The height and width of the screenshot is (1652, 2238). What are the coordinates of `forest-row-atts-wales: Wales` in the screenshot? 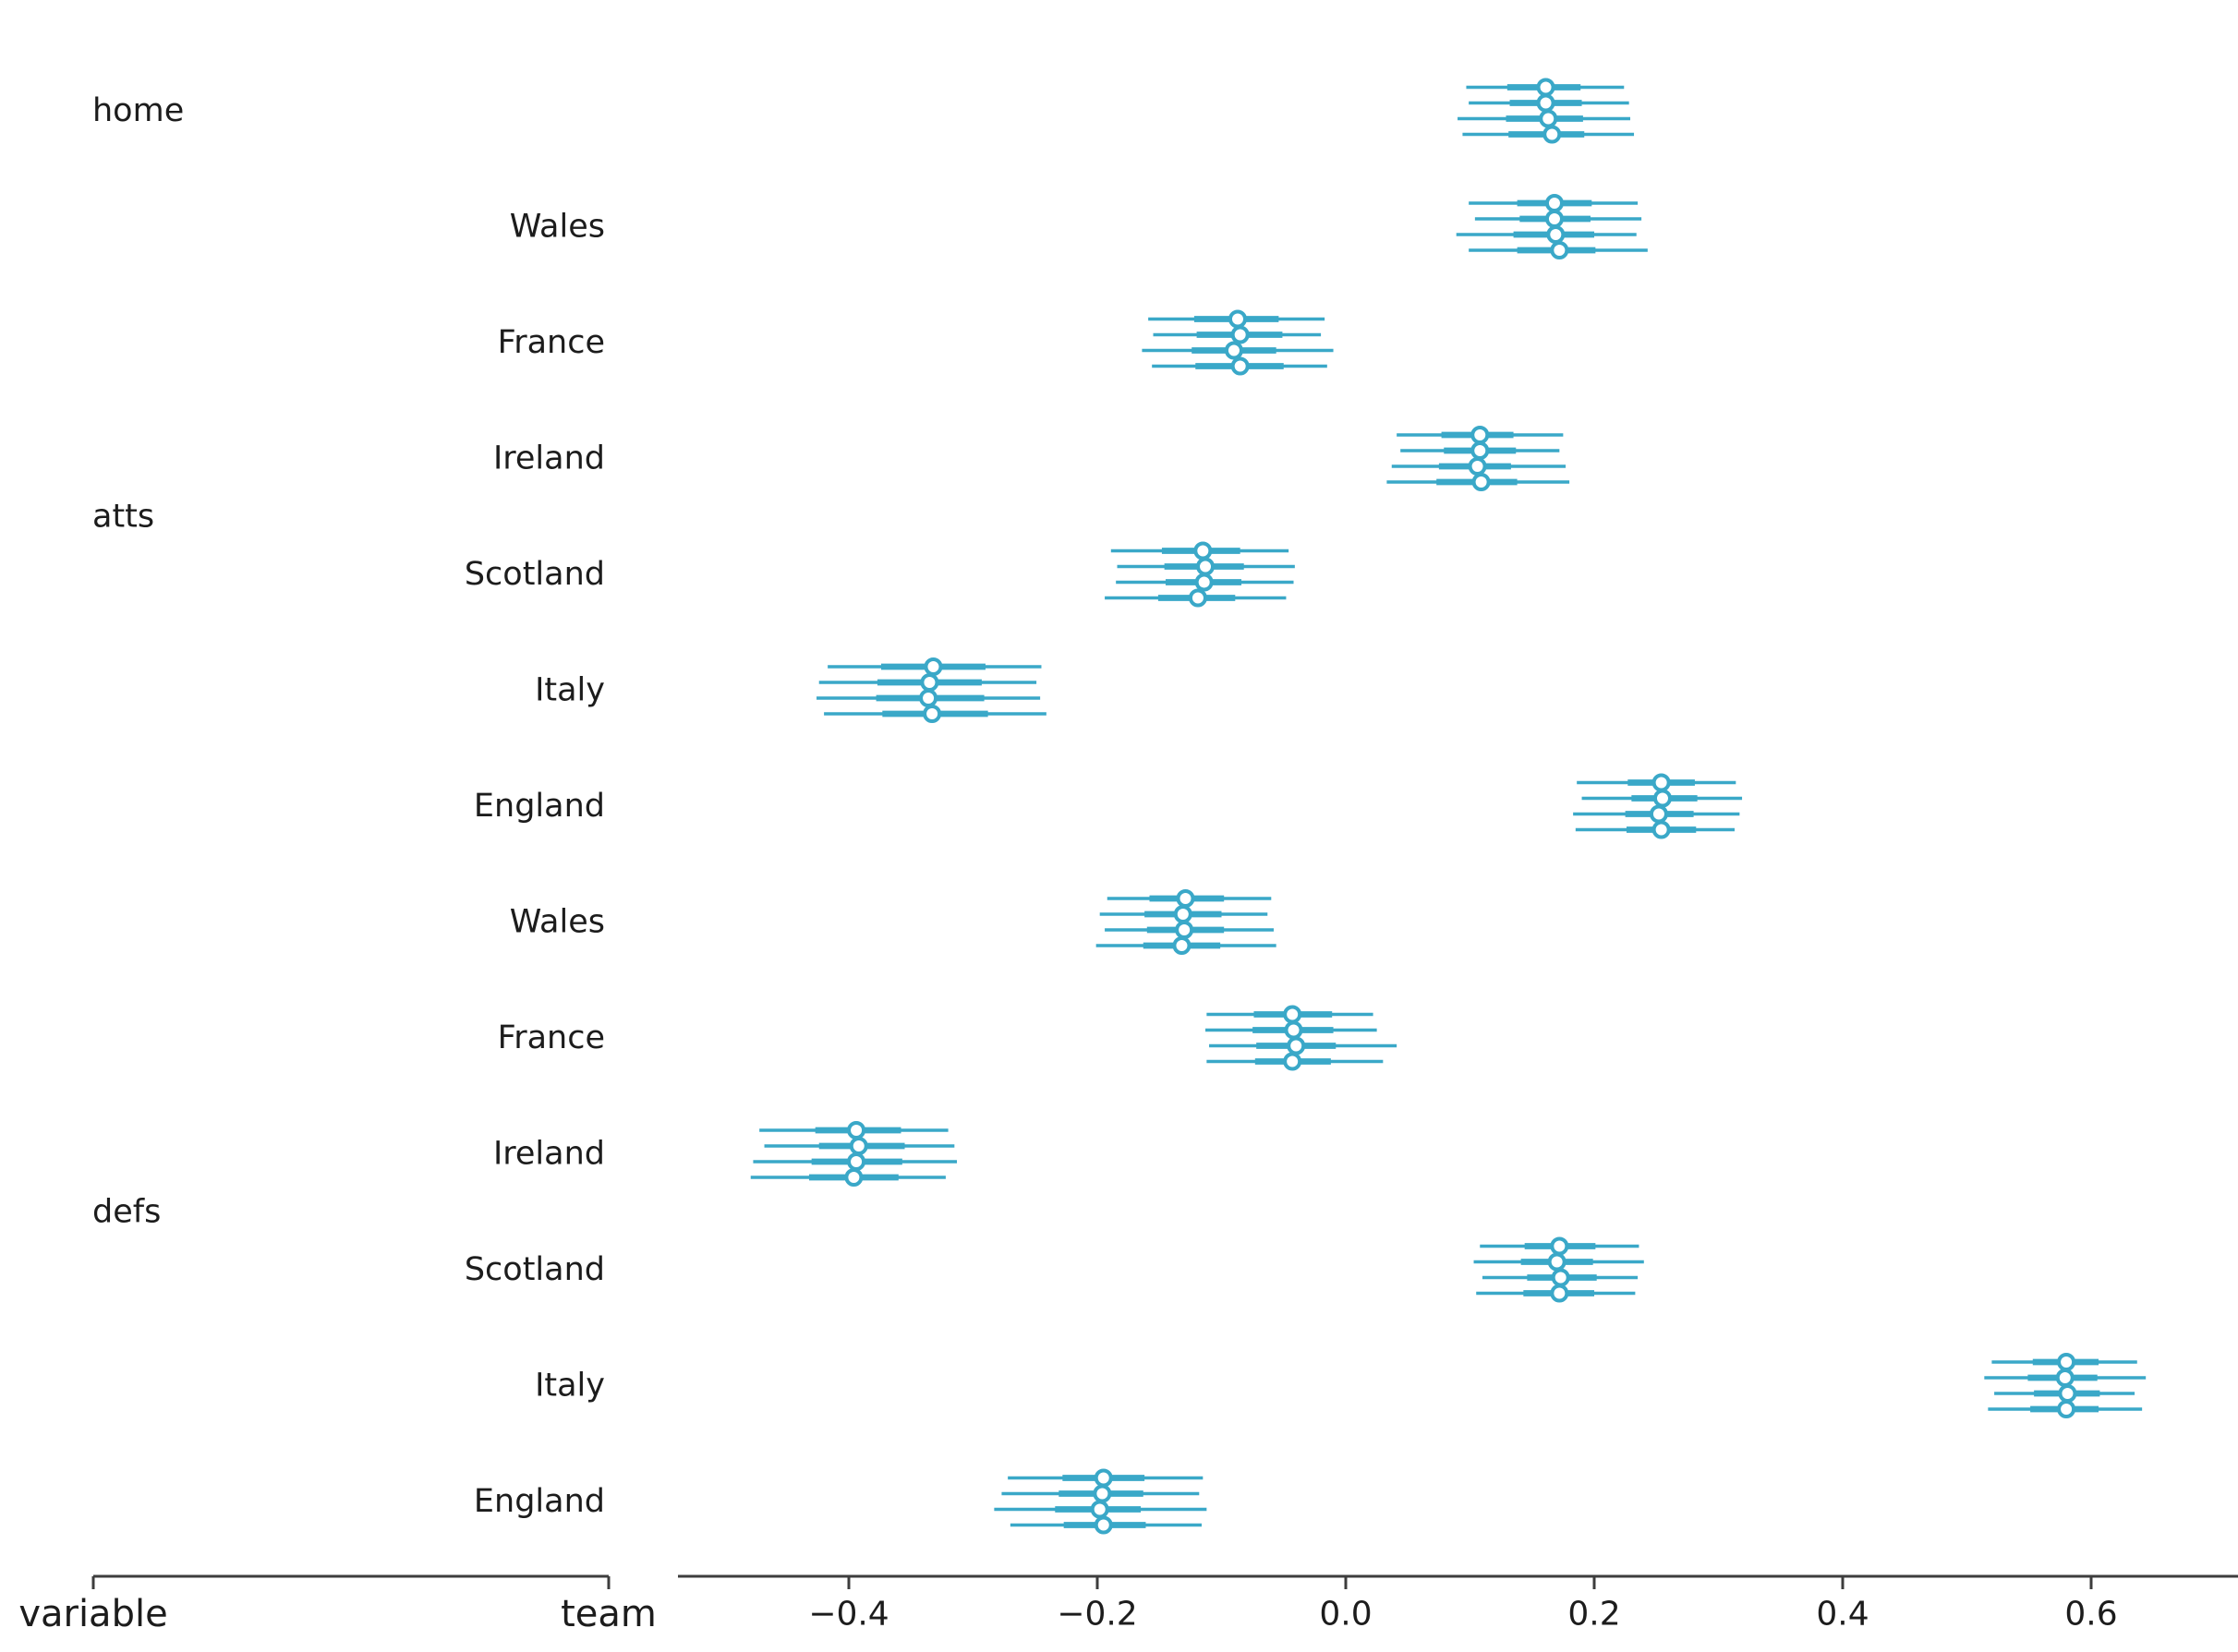 It's located at (1079, 226).